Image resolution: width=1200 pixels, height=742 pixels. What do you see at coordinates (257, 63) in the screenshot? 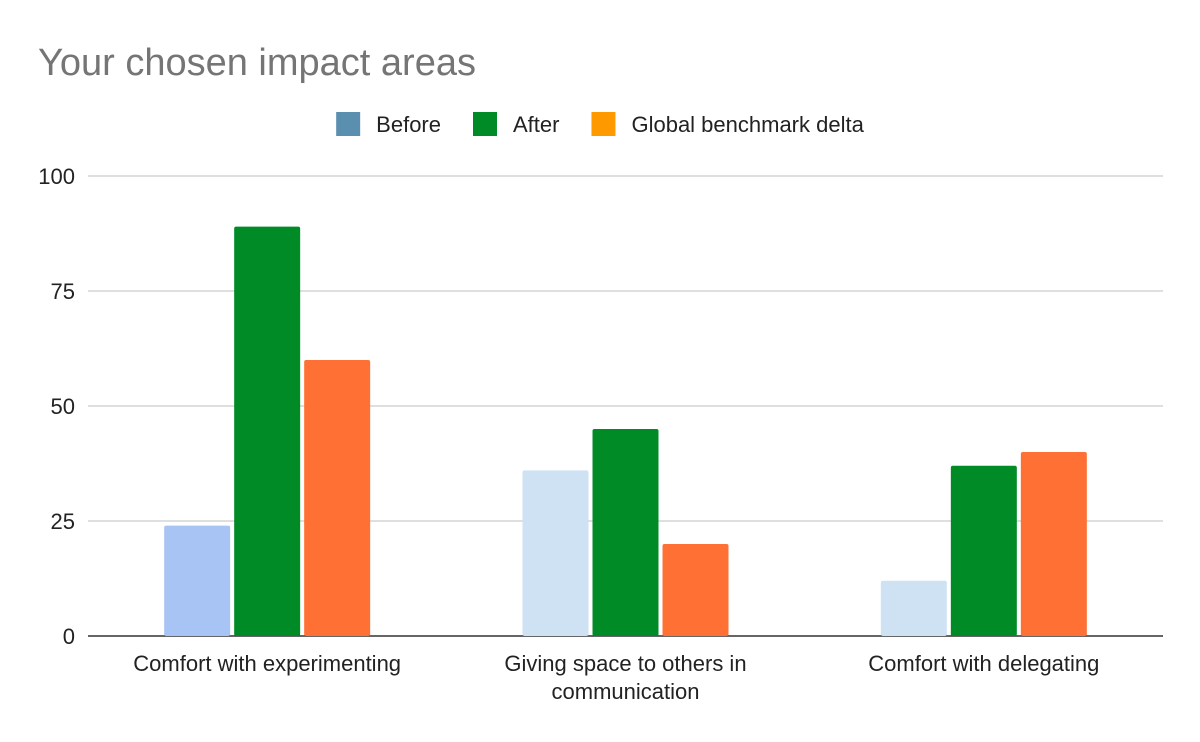
I see `chart-title: Your chosen impact areas` at bounding box center [257, 63].